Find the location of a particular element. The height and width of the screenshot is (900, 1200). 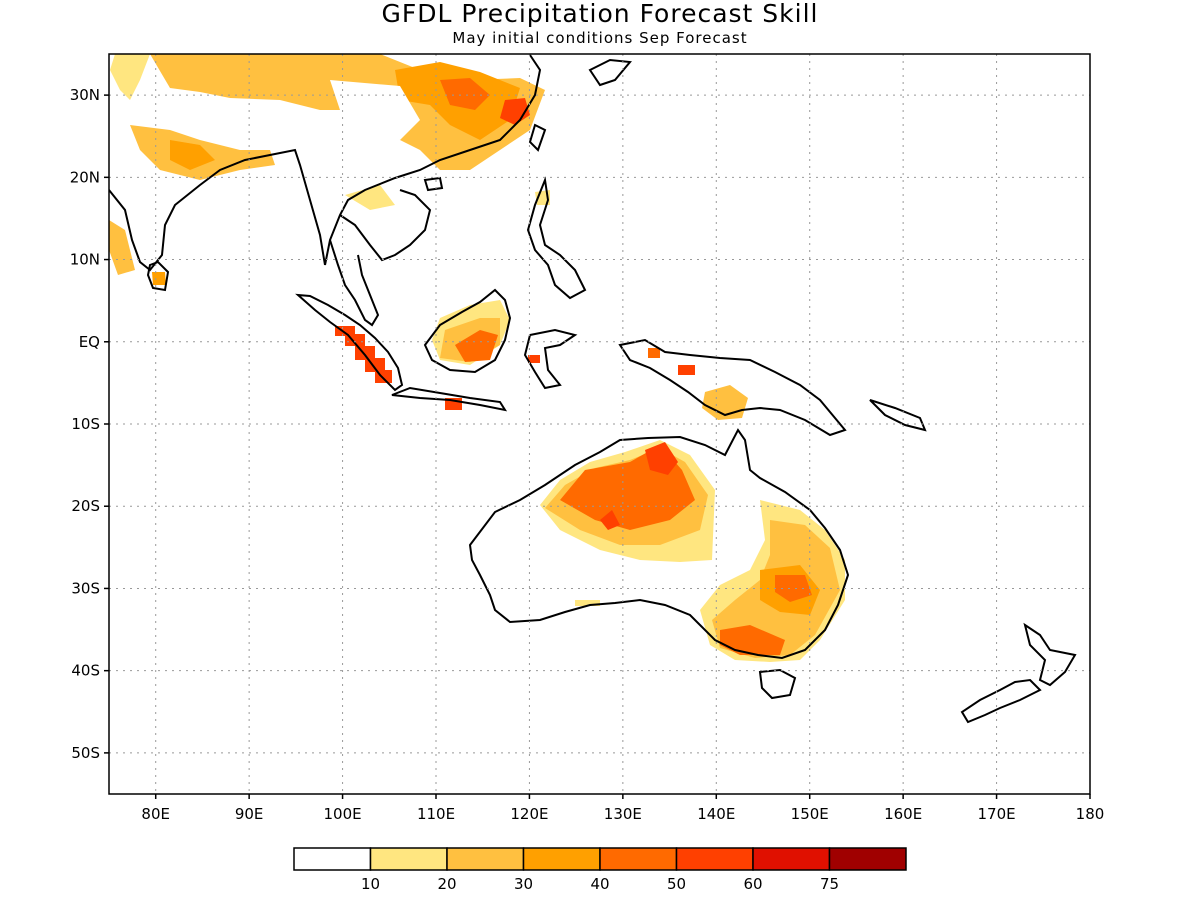

map-subtitle: May initial conditions Sep Forecast is located at coordinates (600, 38).